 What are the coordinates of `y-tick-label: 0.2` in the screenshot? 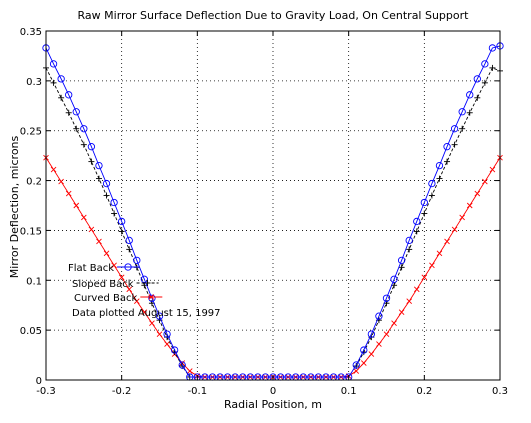 It's located at (34, 182).